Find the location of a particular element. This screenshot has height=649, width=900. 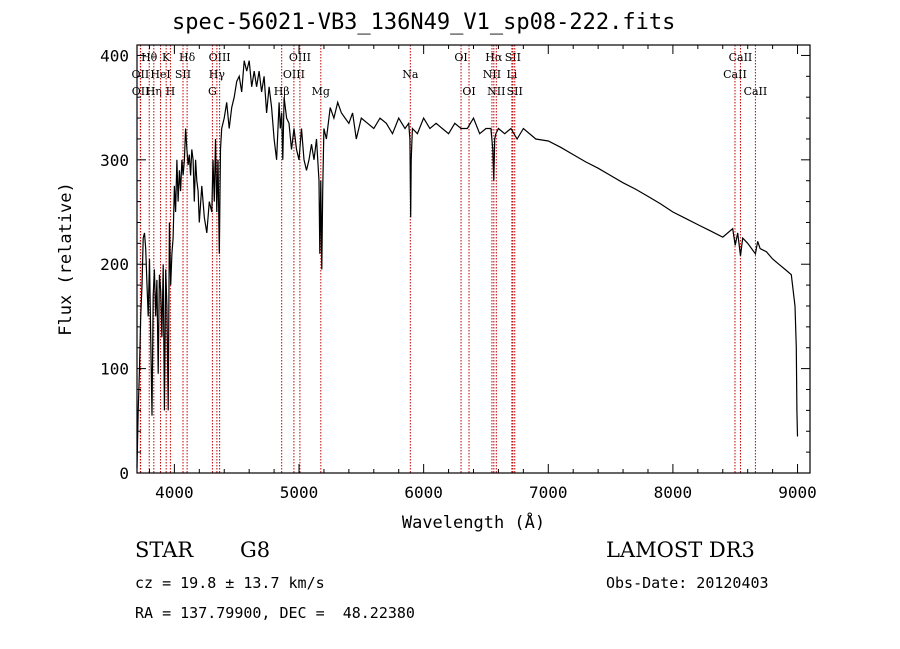

line-marker-label-1: OII is located at coordinates (141, 74).